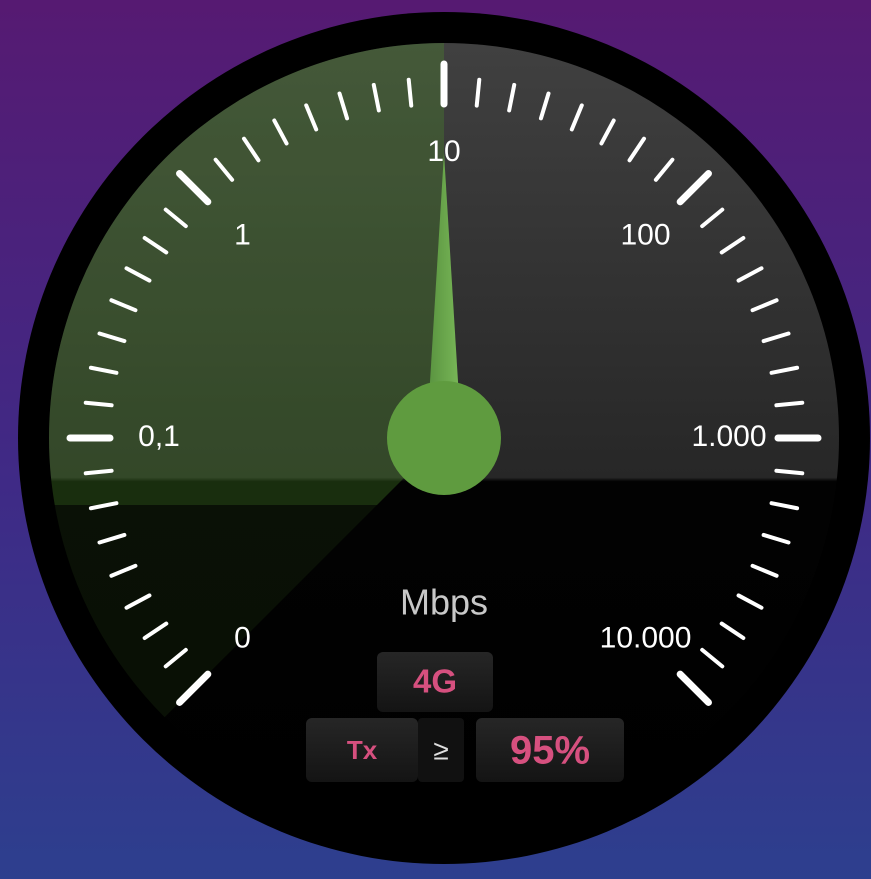 The height and width of the screenshot is (879, 871). What do you see at coordinates (646, 637) in the screenshot?
I see `scale-label: 10.000` at bounding box center [646, 637].